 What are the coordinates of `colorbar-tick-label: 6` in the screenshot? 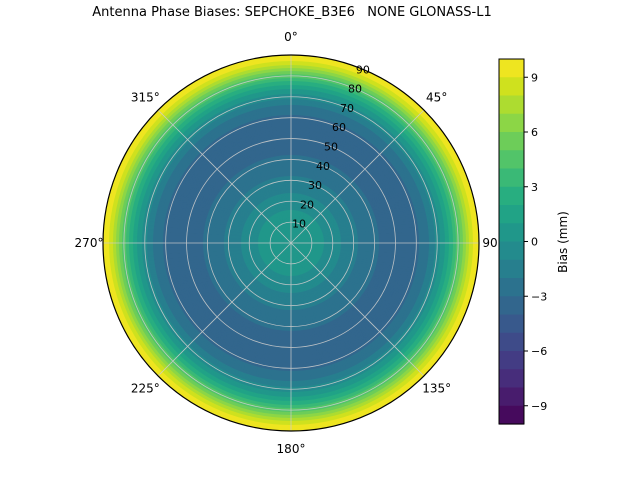 It's located at (534, 132).